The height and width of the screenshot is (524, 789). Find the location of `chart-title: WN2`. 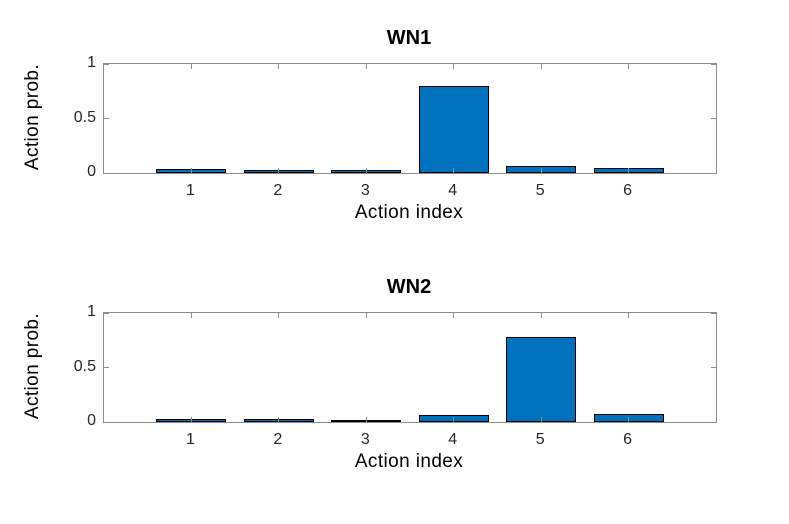

chart-title: WN2 is located at coordinates (409, 287).